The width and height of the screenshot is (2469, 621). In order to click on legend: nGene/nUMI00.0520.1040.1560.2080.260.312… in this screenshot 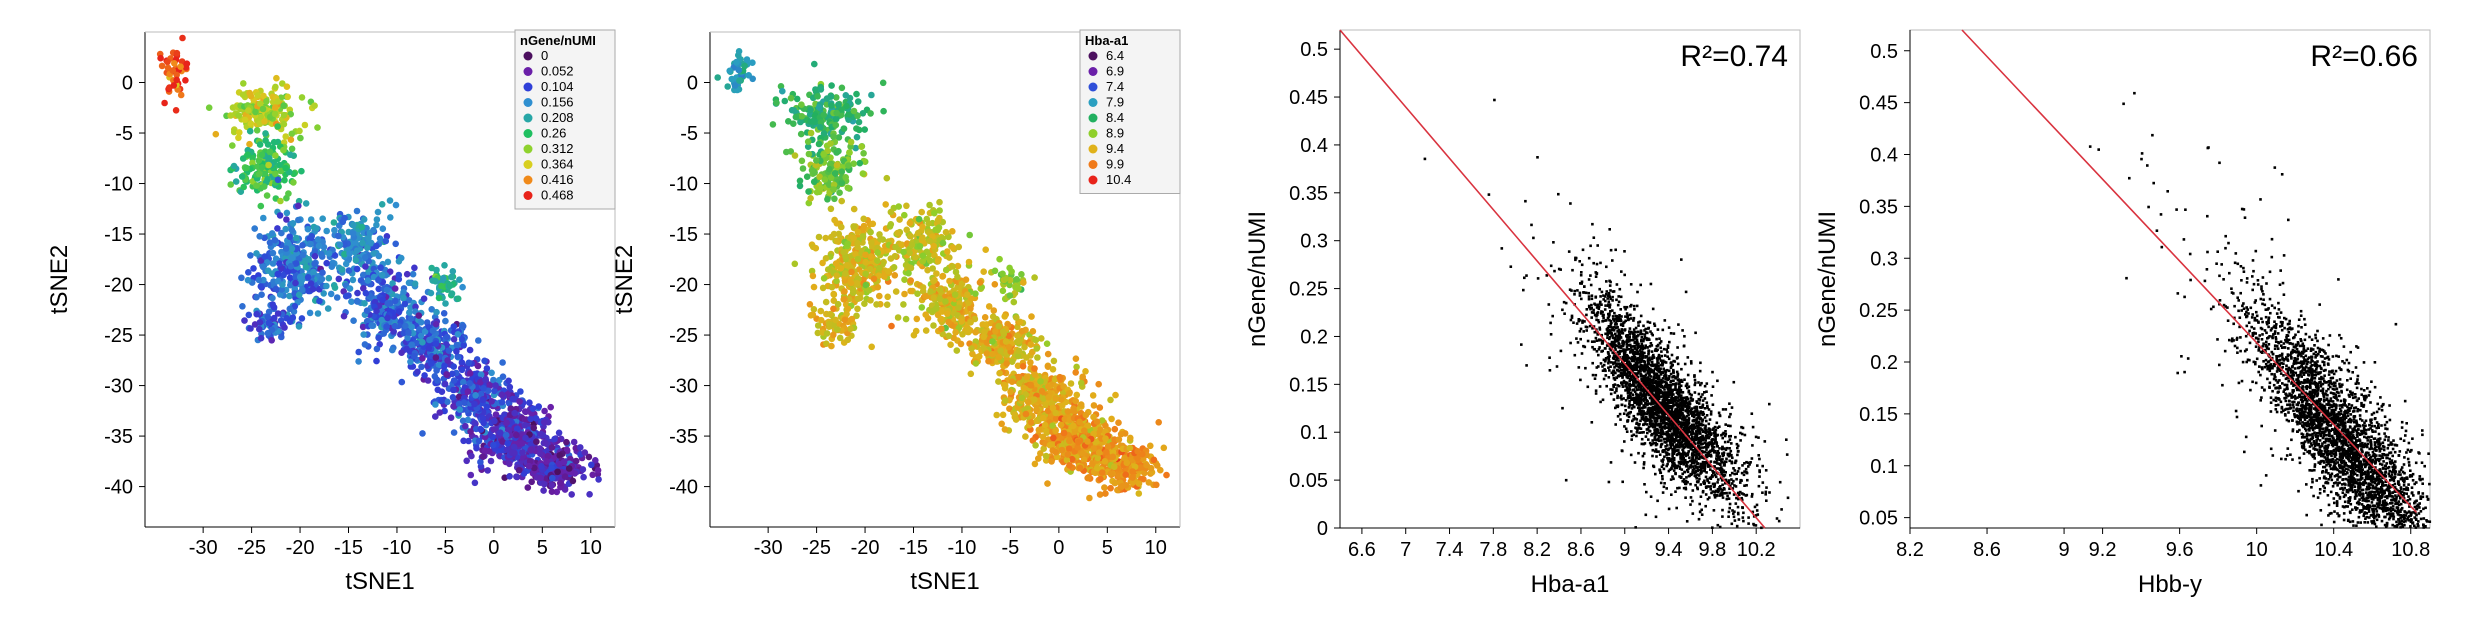, I will do `click(565, 119)`.